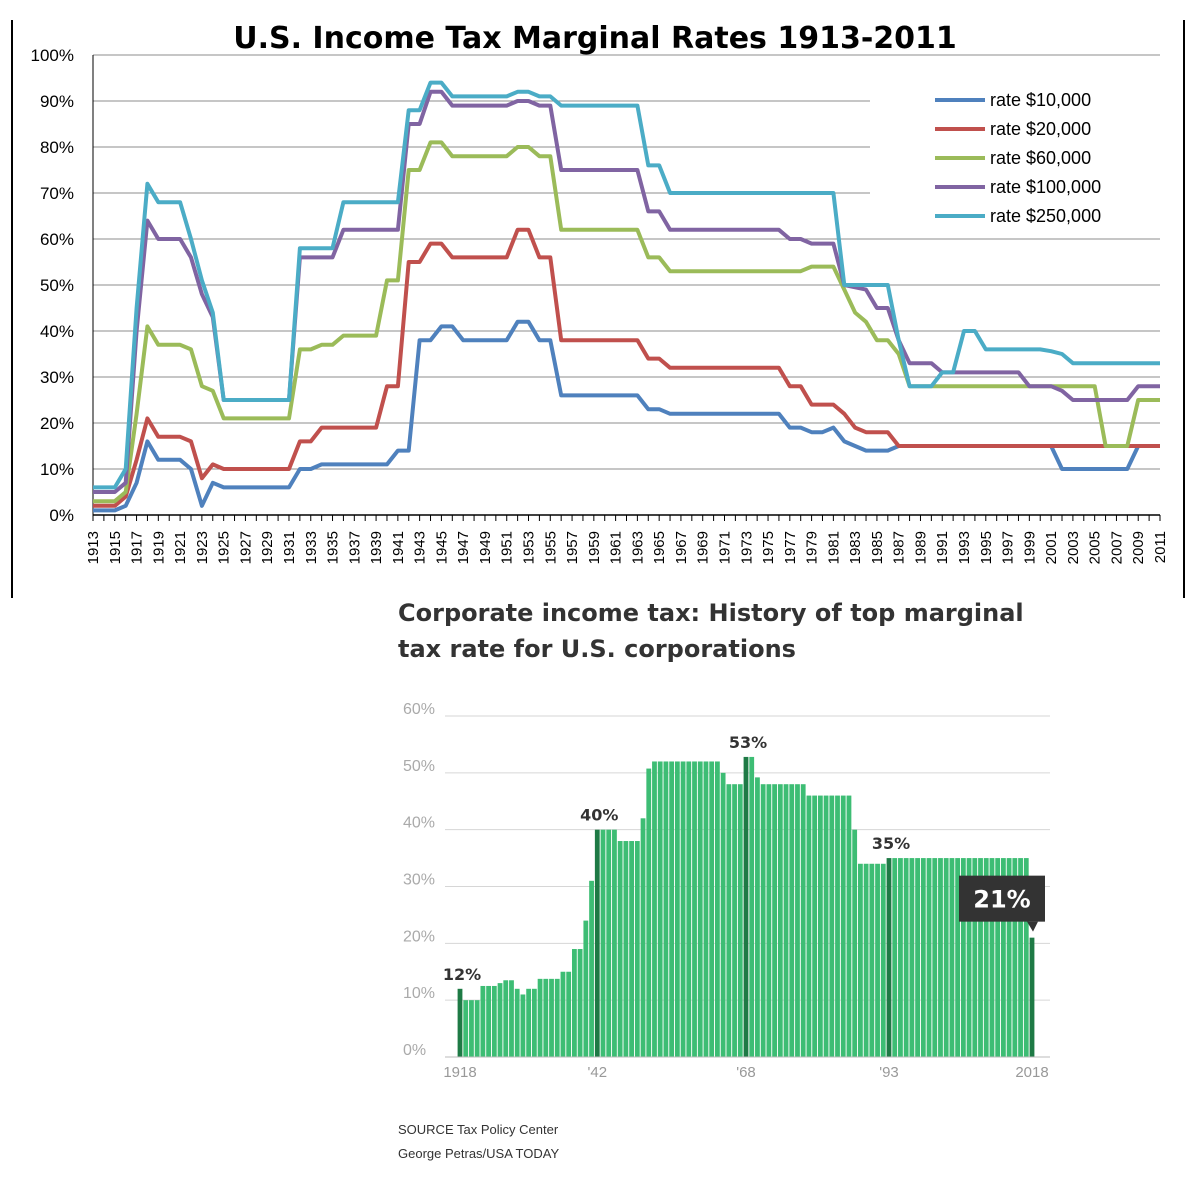  What do you see at coordinates (459, 1072) in the screenshot?
I see `chart2-x-tick-label: 1918` at bounding box center [459, 1072].